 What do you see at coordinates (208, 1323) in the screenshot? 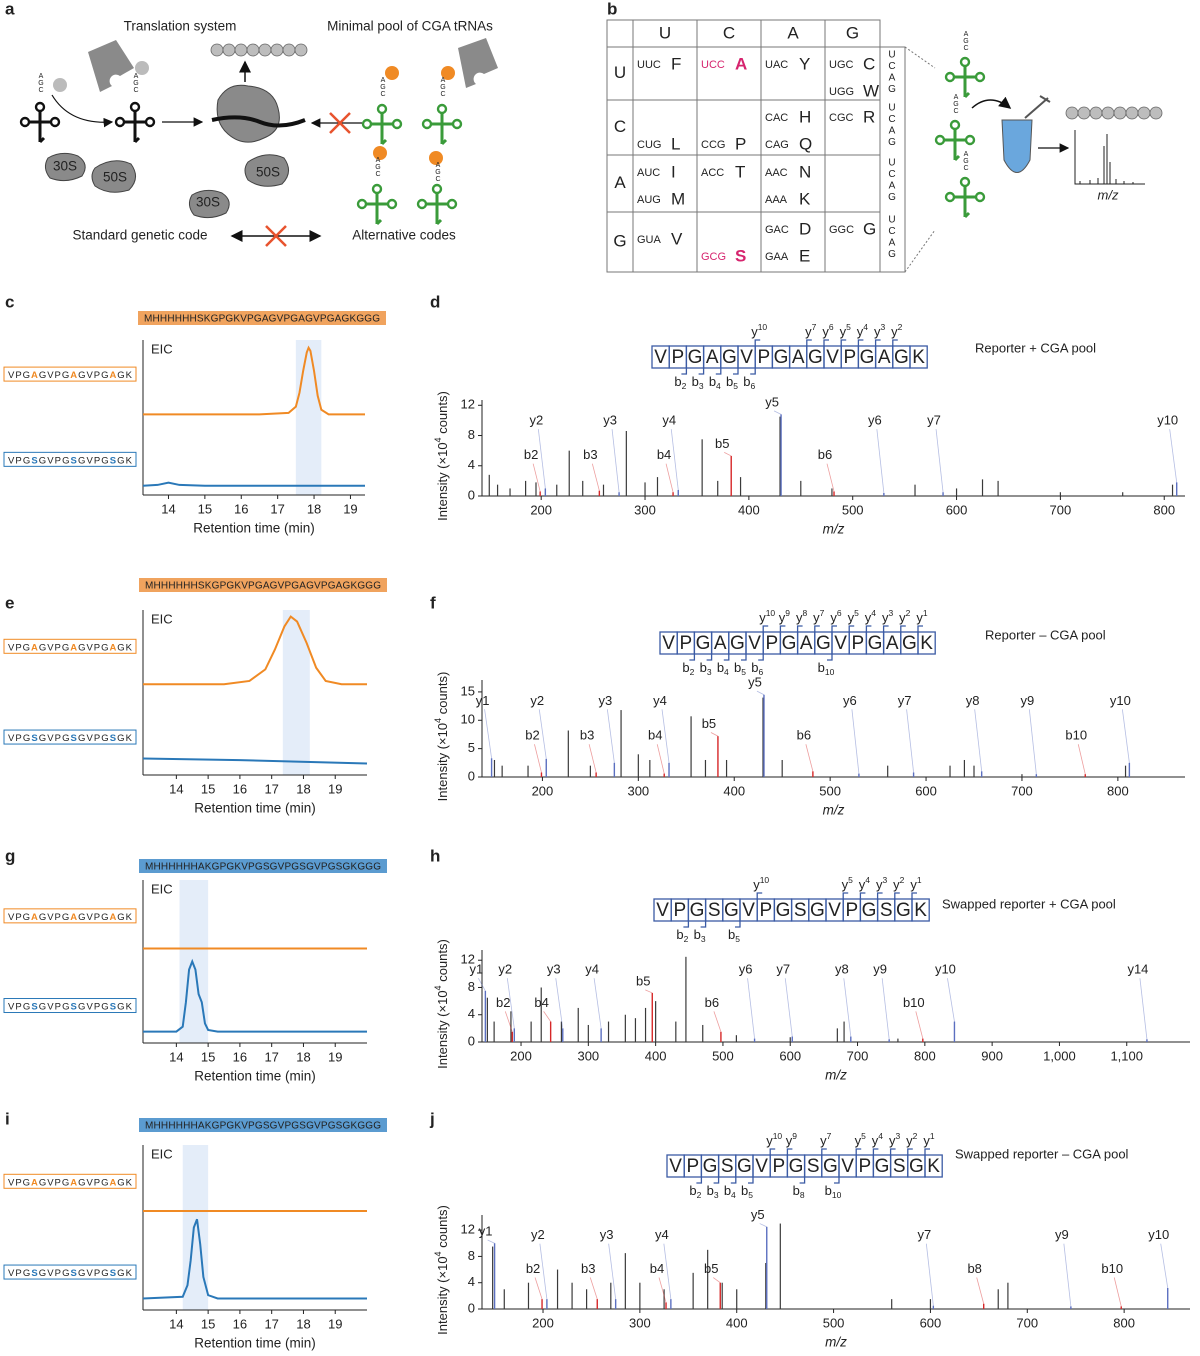
I see `x-tick-label: 15` at bounding box center [208, 1323].